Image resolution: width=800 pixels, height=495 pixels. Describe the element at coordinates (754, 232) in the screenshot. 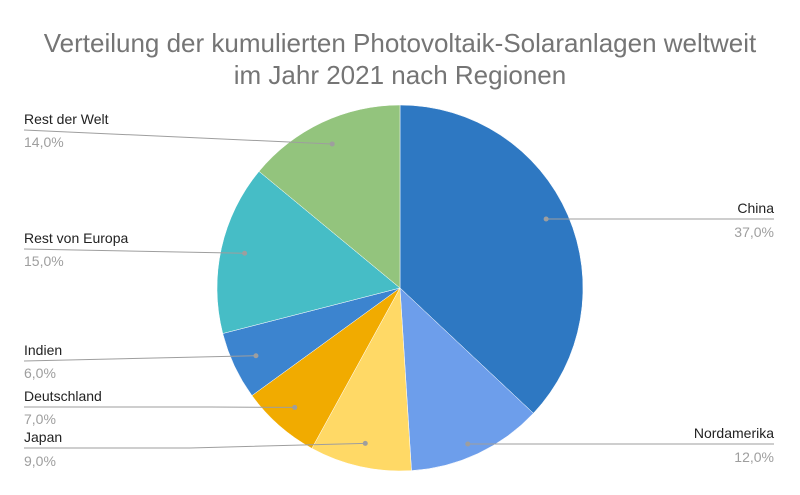

I see `slice-value-china: 37,0%` at that location.